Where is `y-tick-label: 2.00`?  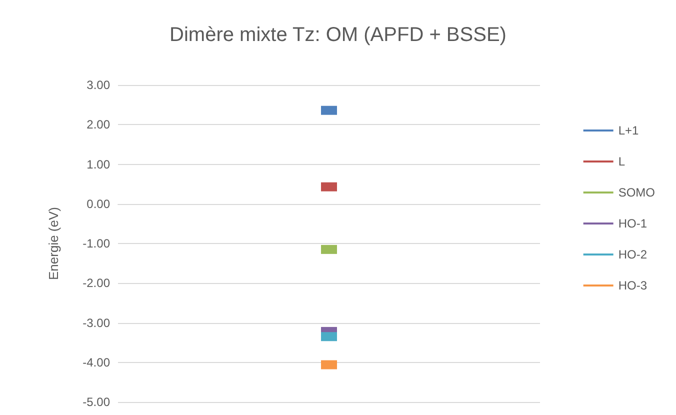
y-tick-label: 2.00 is located at coordinates (98, 125).